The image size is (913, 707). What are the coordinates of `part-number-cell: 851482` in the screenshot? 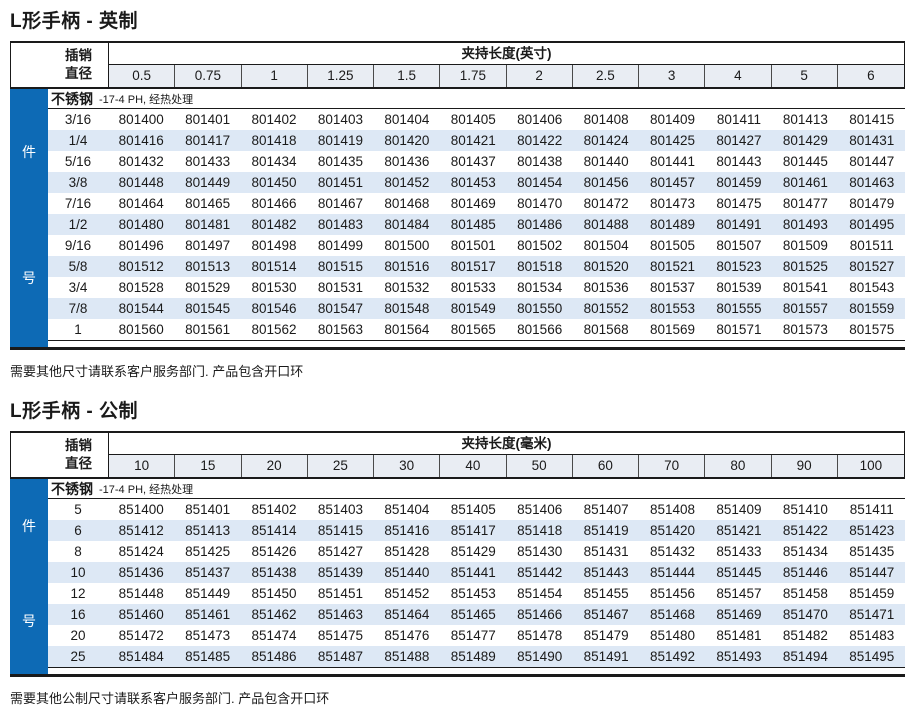 It's located at (805, 635).